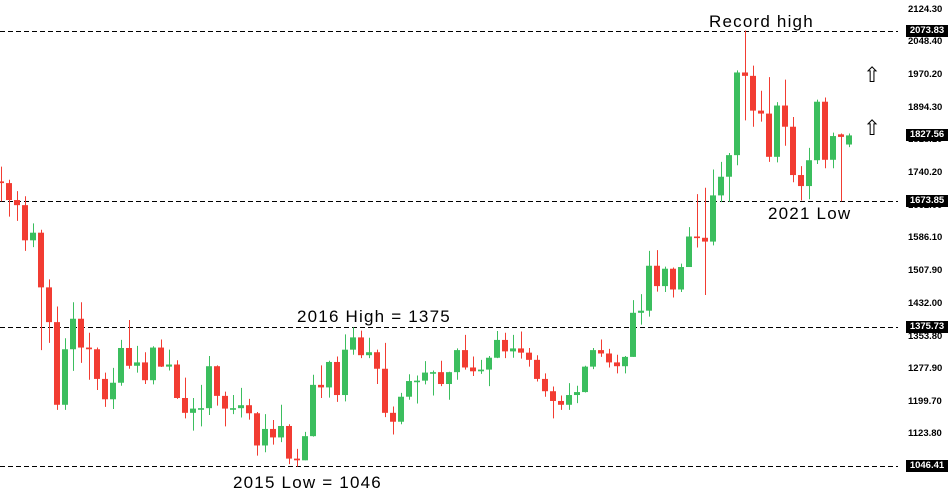 The width and height of the screenshot is (950, 495). Describe the element at coordinates (872, 128) in the screenshot. I see `up-arrow-icon: ⇧` at that location.